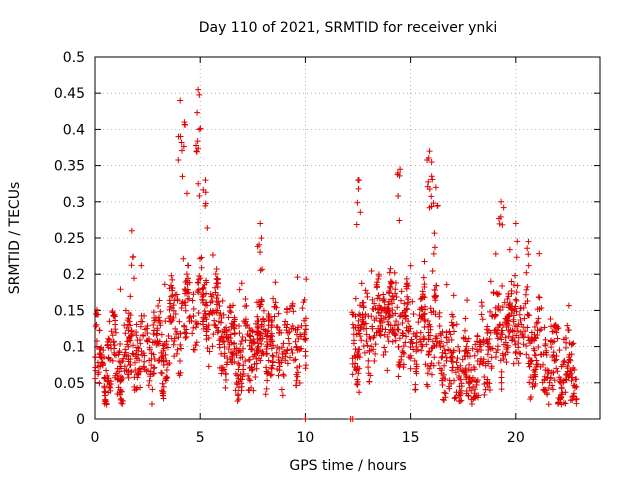 The width and height of the screenshot is (640, 480). What do you see at coordinates (74, 348) in the screenshot?
I see `y-tick-label: 0.1` at bounding box center [74, 348].